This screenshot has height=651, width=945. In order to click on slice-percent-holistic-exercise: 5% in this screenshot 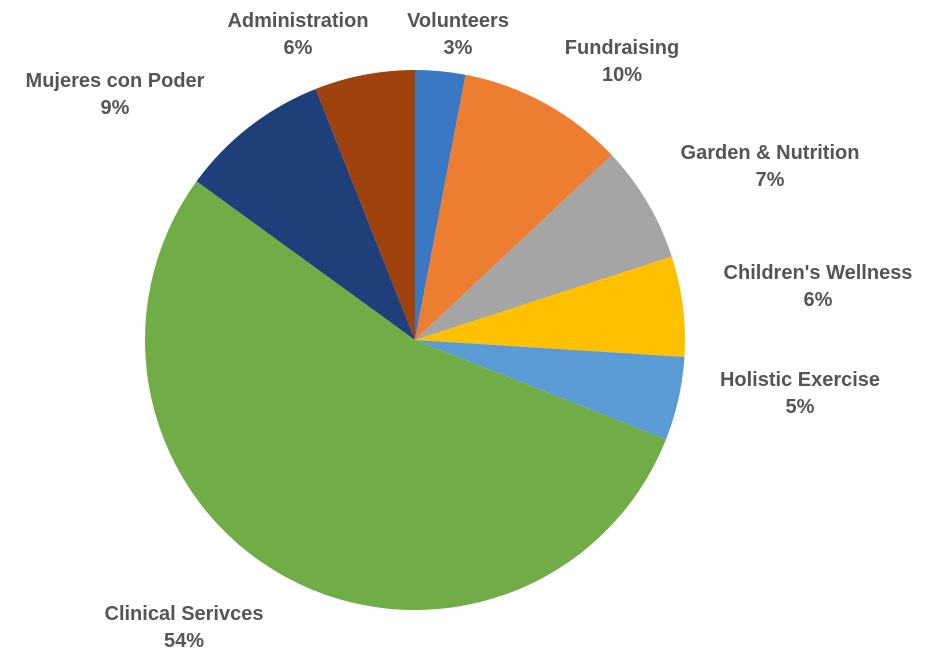, I will do `click(800, 407)`.